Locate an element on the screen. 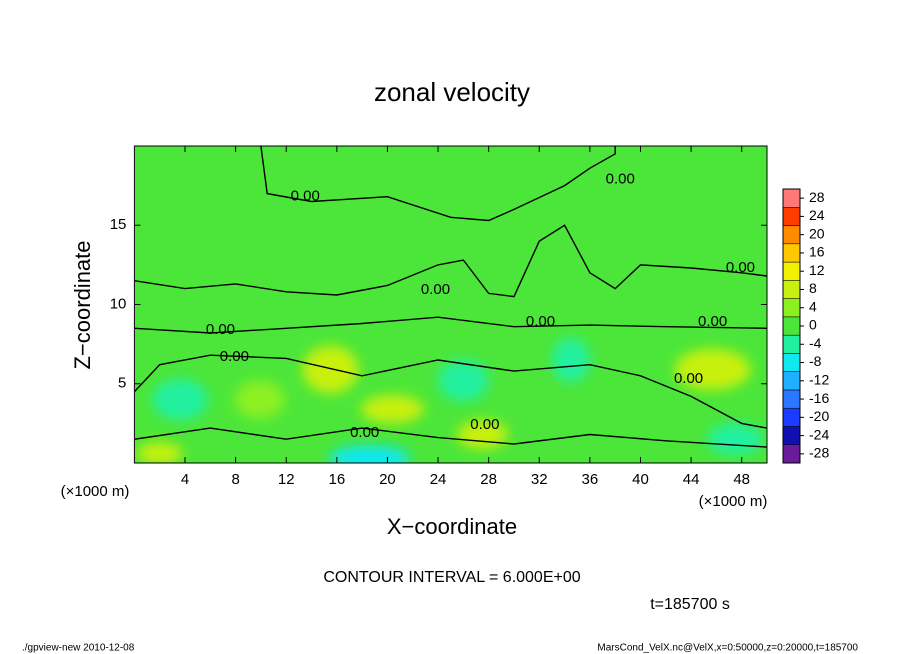 This screenshot has height=654, width=904. x-tick-label: 36 is located at coordinates (590, 479).